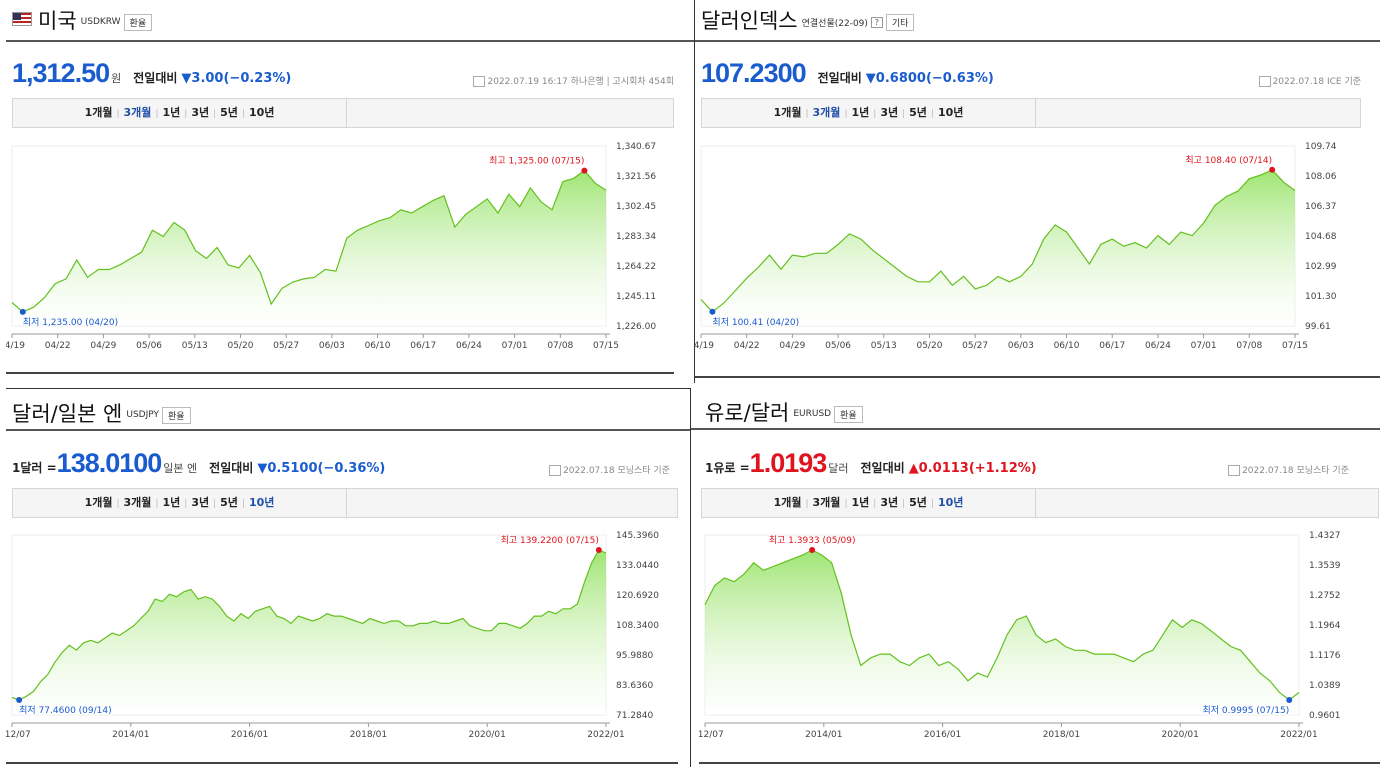  I want to click on help-icon: ?, so click(876, 22).